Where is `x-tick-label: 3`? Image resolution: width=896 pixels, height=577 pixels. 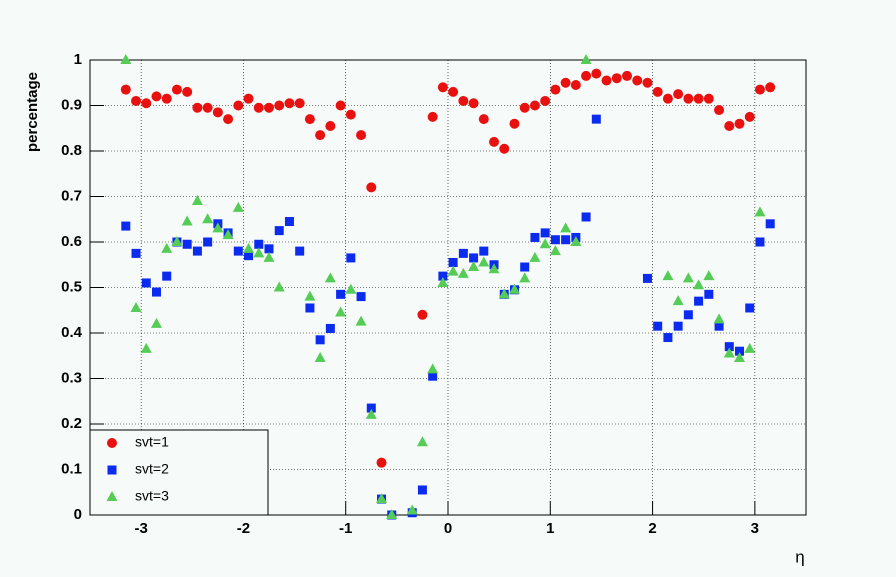
x-tick-label: 3 is located at coordinates (755, 528).